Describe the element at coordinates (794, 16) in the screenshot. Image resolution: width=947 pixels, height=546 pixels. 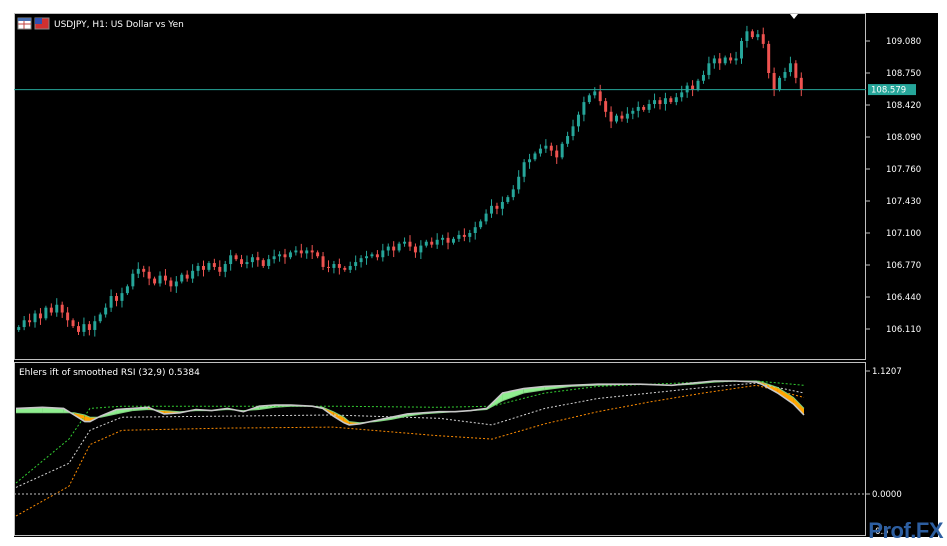
I see `chart-shift-marker` at that location.